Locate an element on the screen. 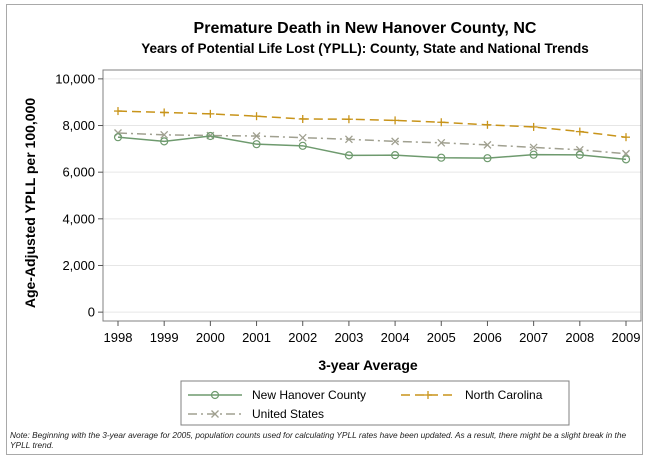  legend-label: North Carolina is located at coordinates (504, 395).